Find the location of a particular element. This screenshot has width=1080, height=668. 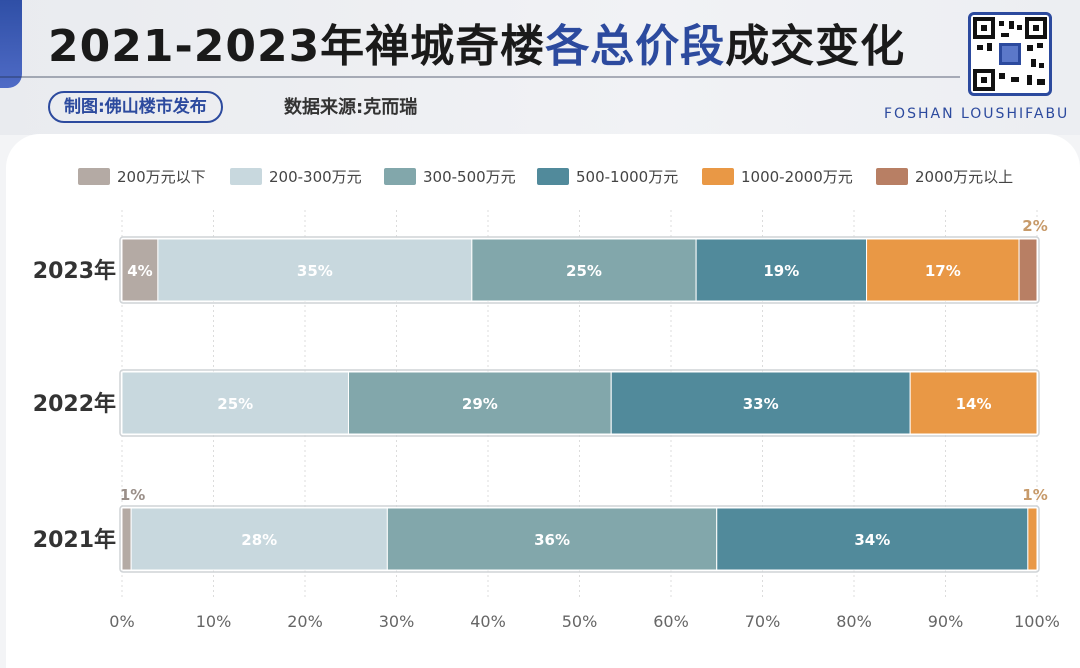

qr-code-icon is located at coordinates (1010, 54).